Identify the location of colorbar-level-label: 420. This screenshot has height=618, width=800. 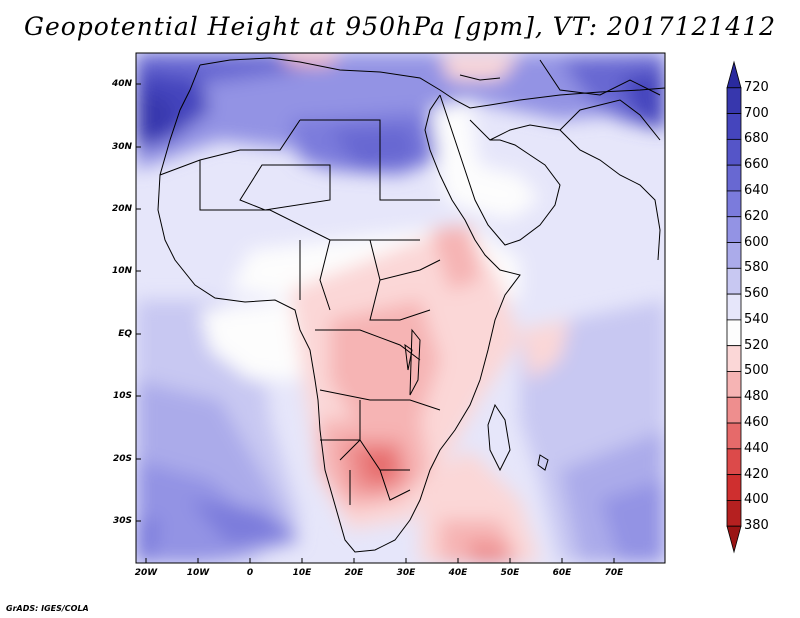
(756, 474).